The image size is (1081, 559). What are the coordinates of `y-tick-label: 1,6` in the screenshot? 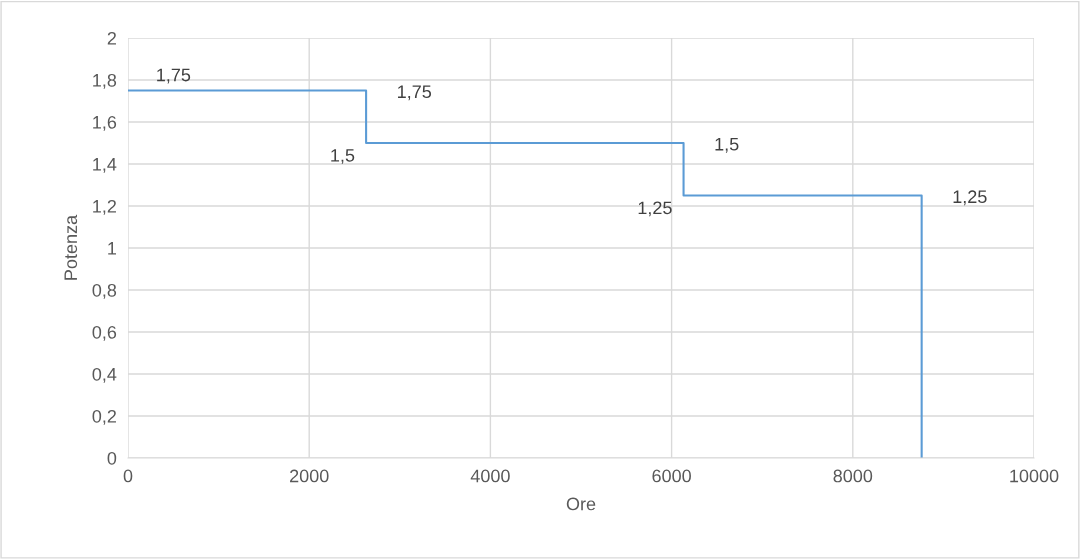 It's located at (105, 123).